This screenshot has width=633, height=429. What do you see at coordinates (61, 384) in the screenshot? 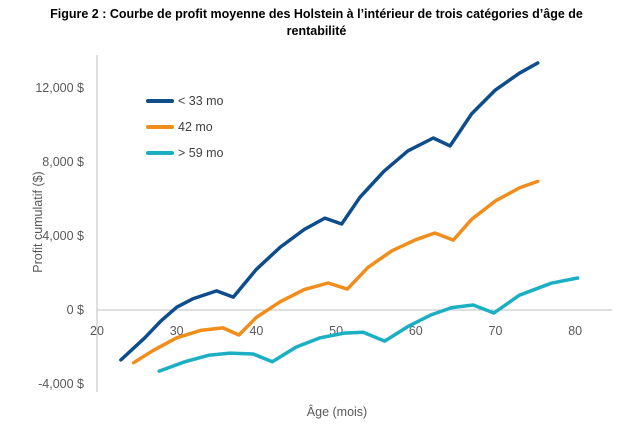
I see `y-tick-label: -4,000 $` at bounding box center [61, 384].